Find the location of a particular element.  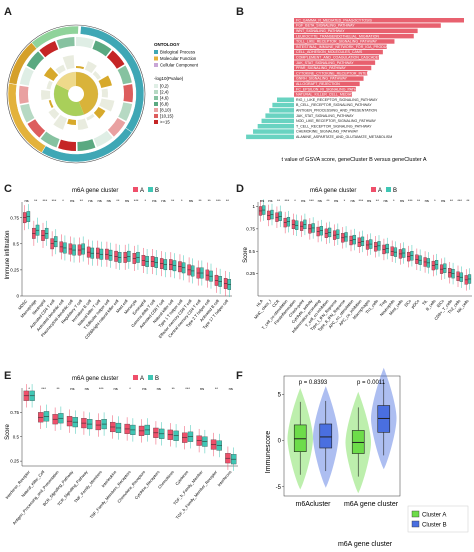

category-label: iDCs is located at coordinates (440, 303).